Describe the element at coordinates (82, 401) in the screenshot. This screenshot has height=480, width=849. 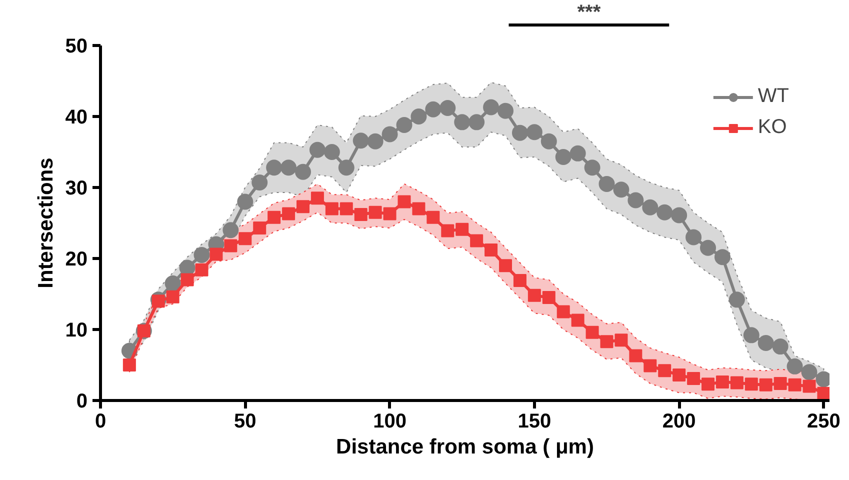
I see `y-tick-label: 0` at that location.